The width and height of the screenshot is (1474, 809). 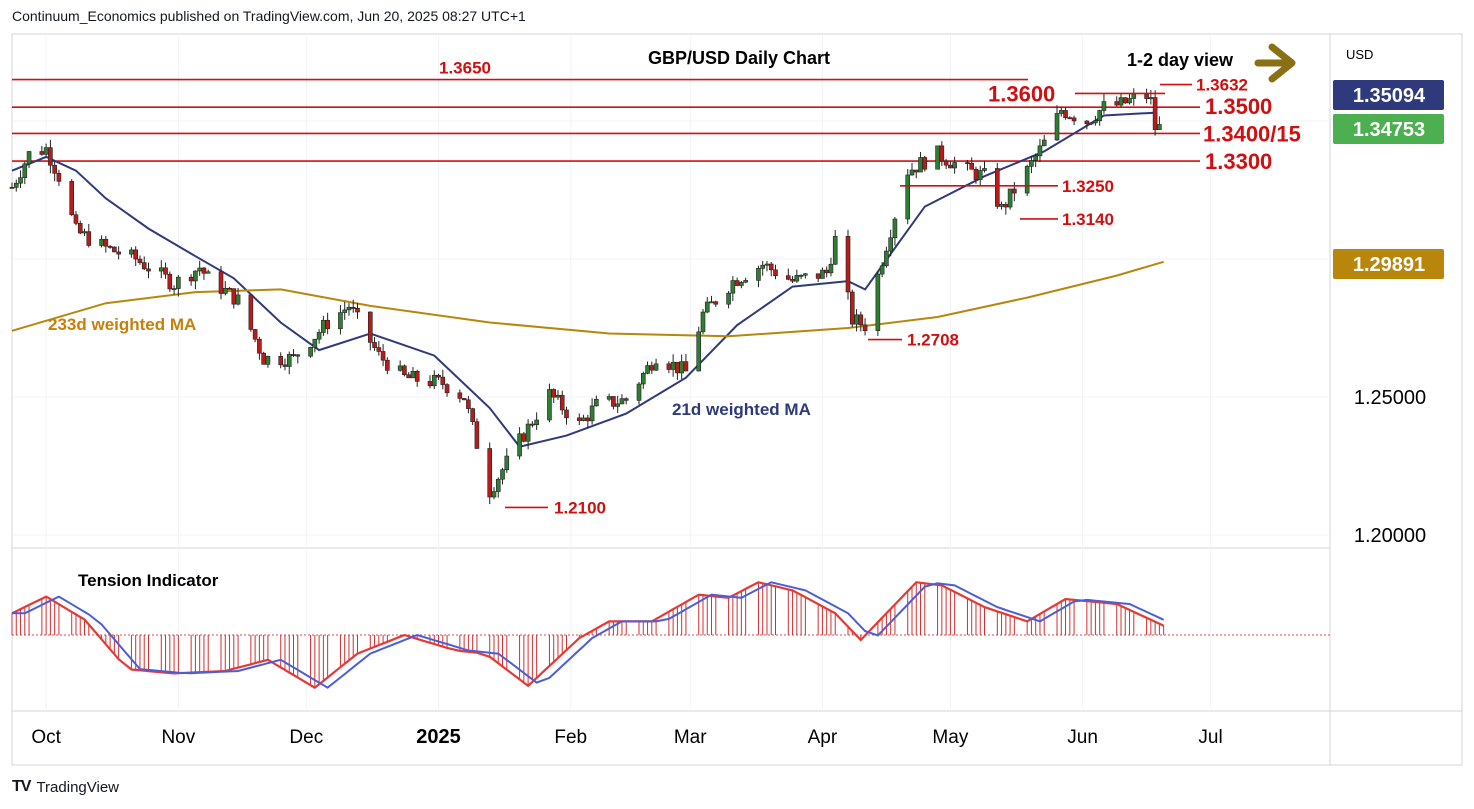 I want to click on chart-title: GBP/USD Daily Chart, so click(x=739, y=58).